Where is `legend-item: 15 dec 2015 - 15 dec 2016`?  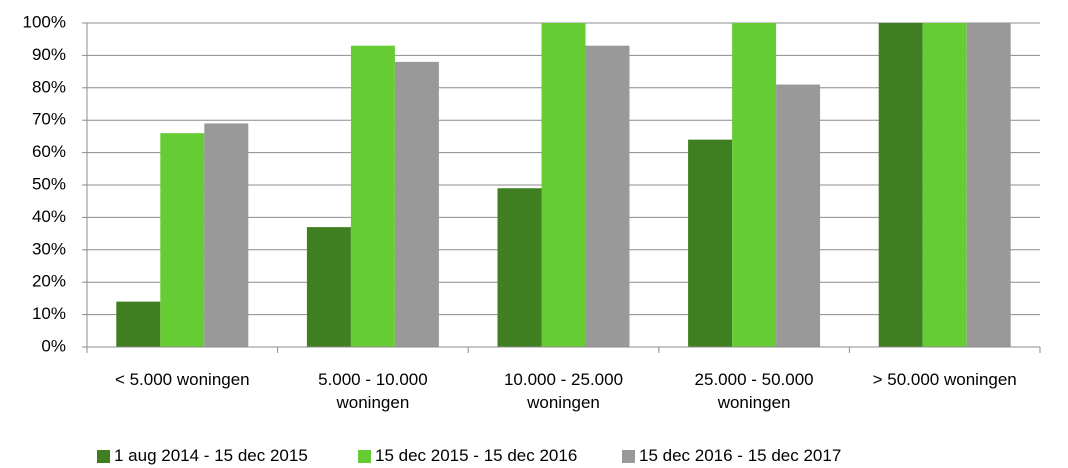
legend-item: 15 dec 2015 - 15 dec 2016 is located at coordinates (467, 456).